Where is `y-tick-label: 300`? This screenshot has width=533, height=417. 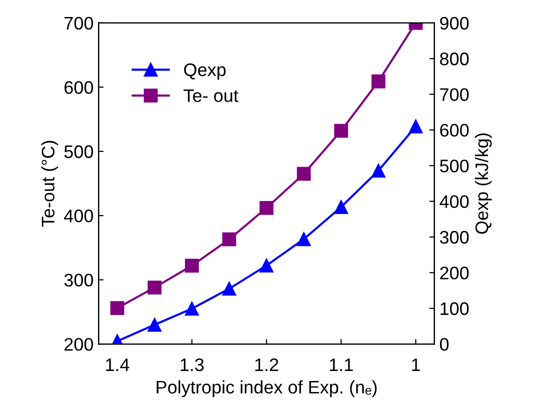
y-tick-label: 300 is located at coordinates (79, 280).